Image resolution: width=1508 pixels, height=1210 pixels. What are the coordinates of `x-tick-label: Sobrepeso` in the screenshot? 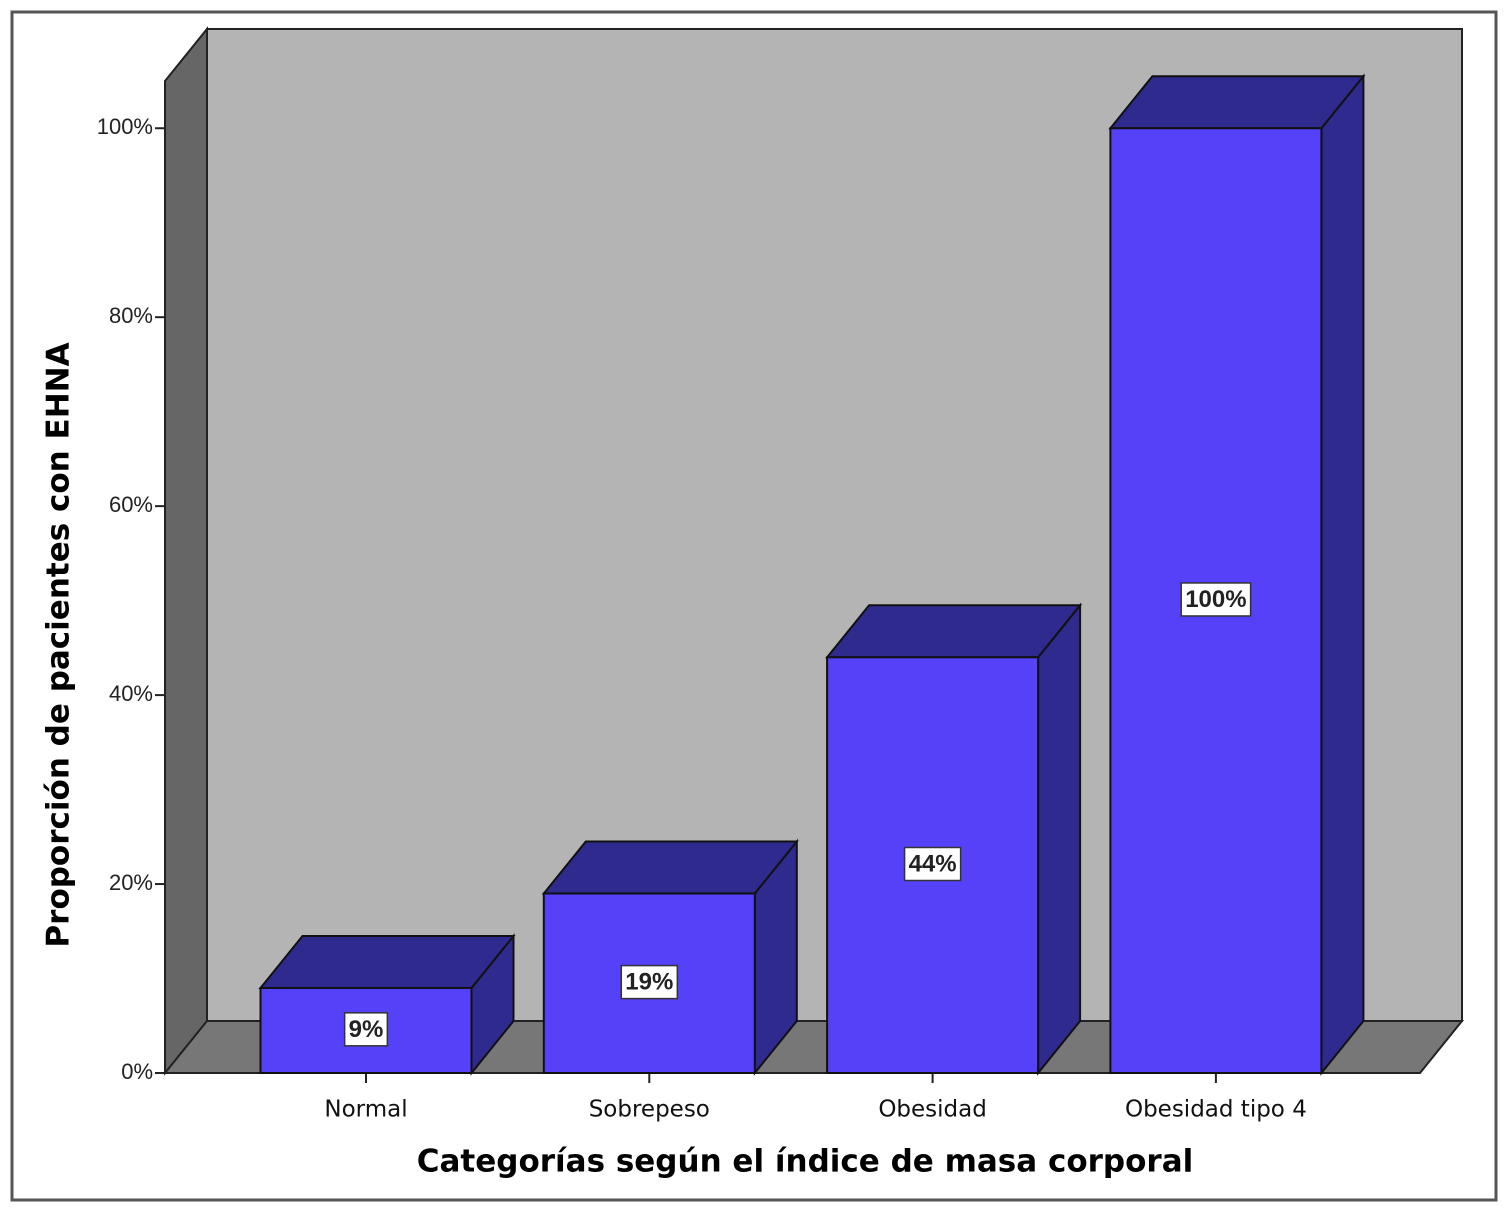 It's located at (649, 1110).